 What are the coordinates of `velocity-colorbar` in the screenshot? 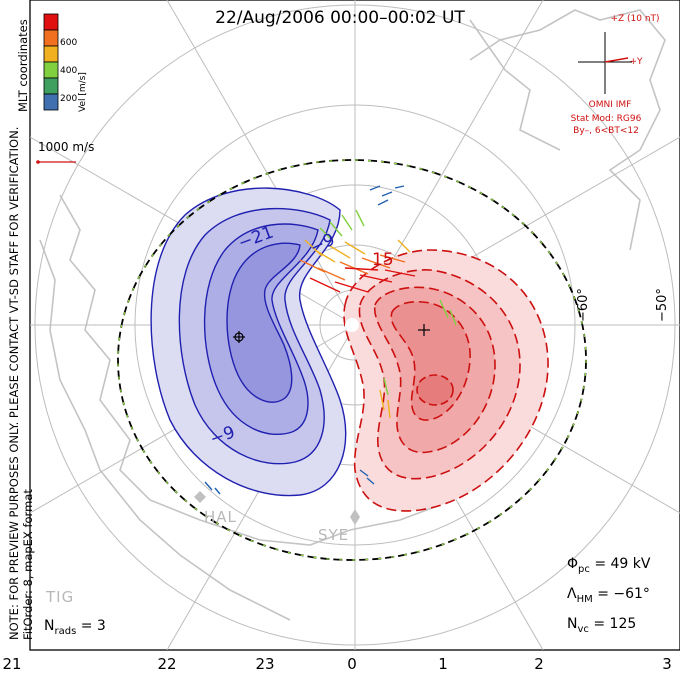 It's located at (51, 62).